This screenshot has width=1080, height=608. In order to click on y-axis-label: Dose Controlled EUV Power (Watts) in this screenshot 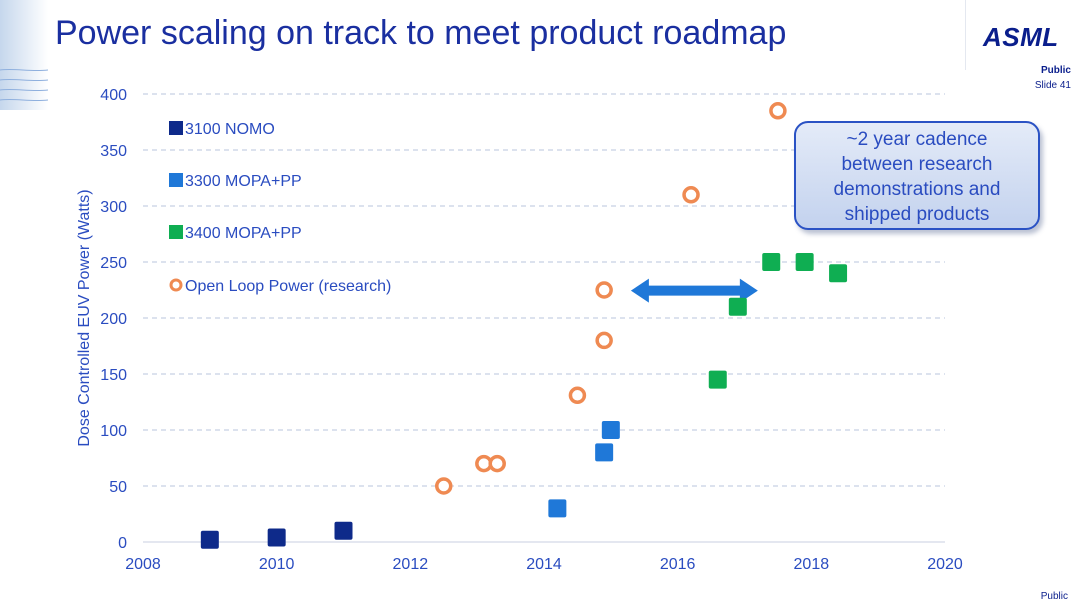, I will do `click(84, 317)`.